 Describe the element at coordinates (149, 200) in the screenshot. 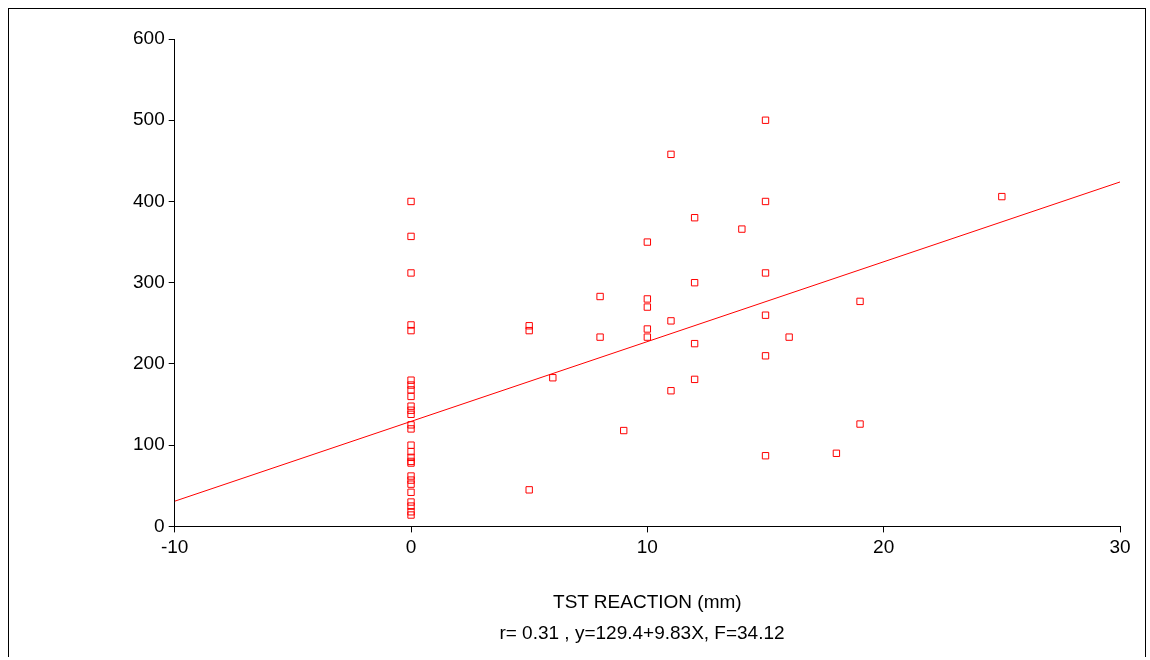

I see `y-tick-label: 400` at that location.